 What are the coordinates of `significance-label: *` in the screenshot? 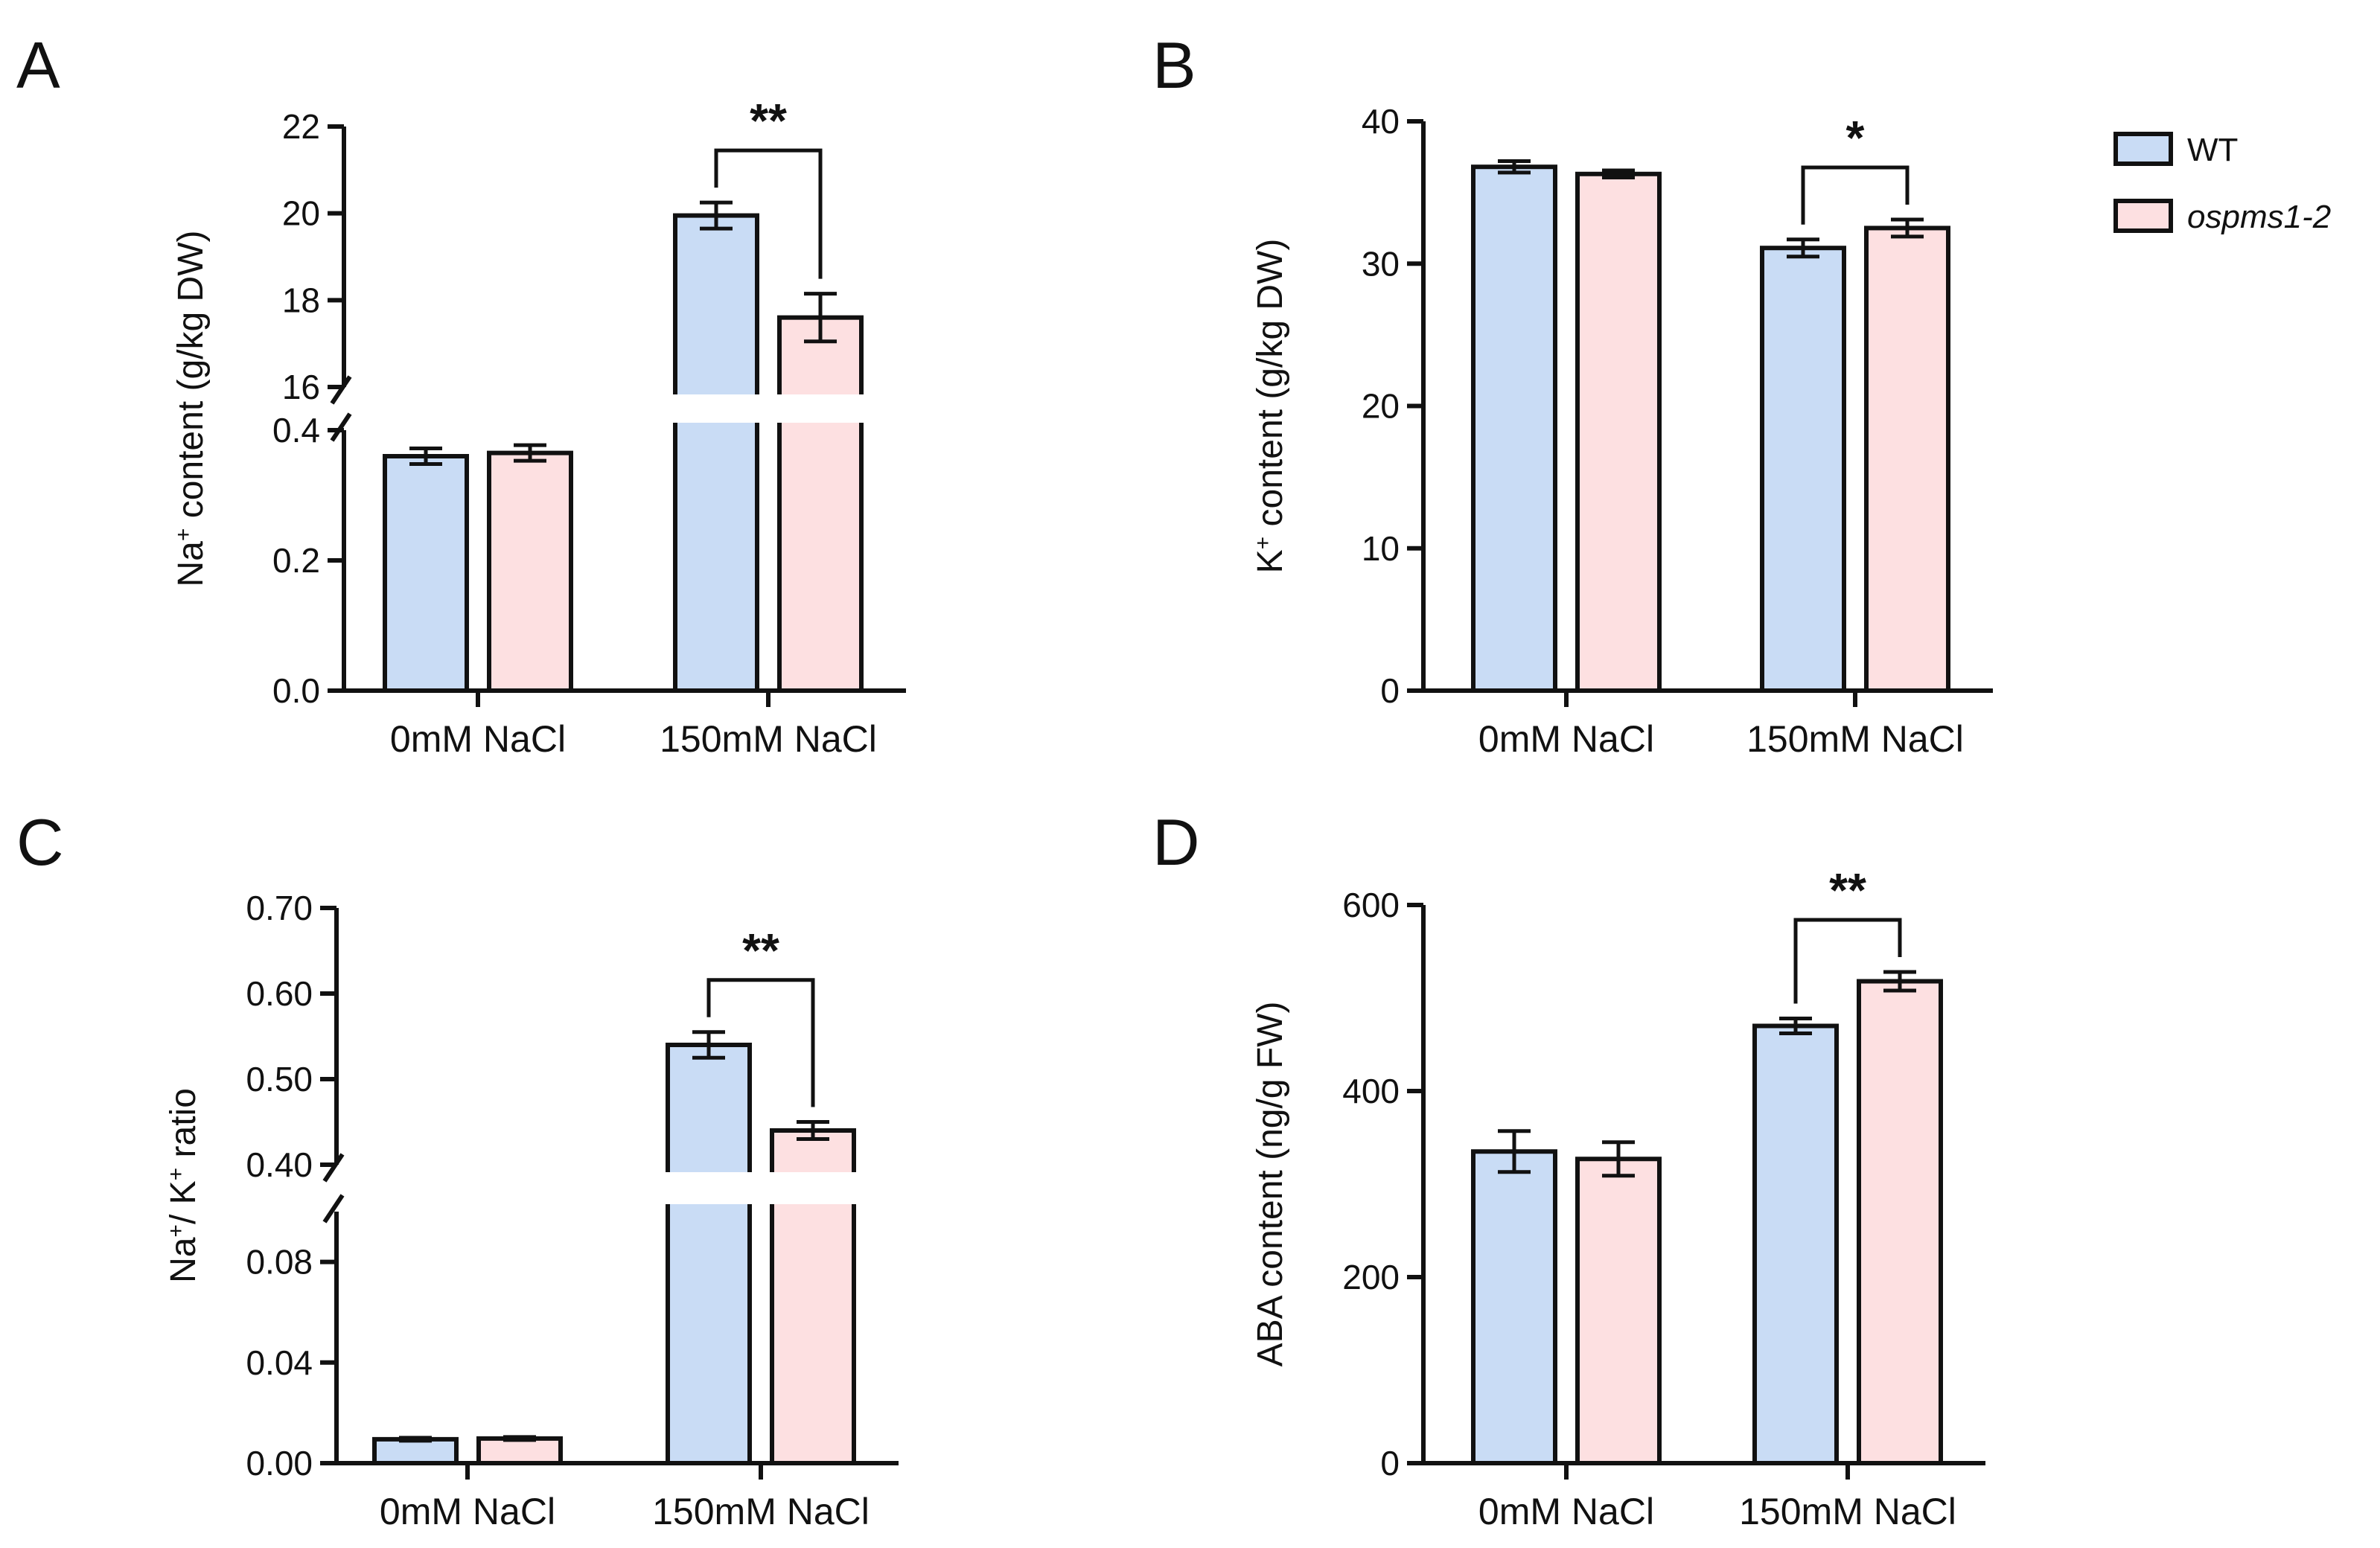 It's located at (1855, 137).